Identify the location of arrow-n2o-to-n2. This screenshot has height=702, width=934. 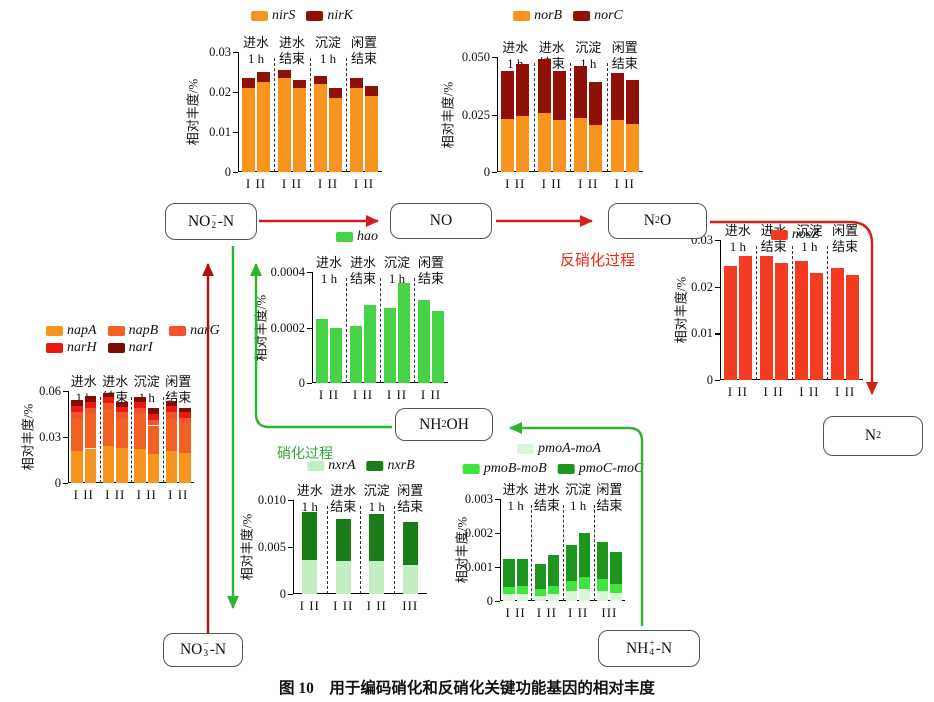
(794, 307).